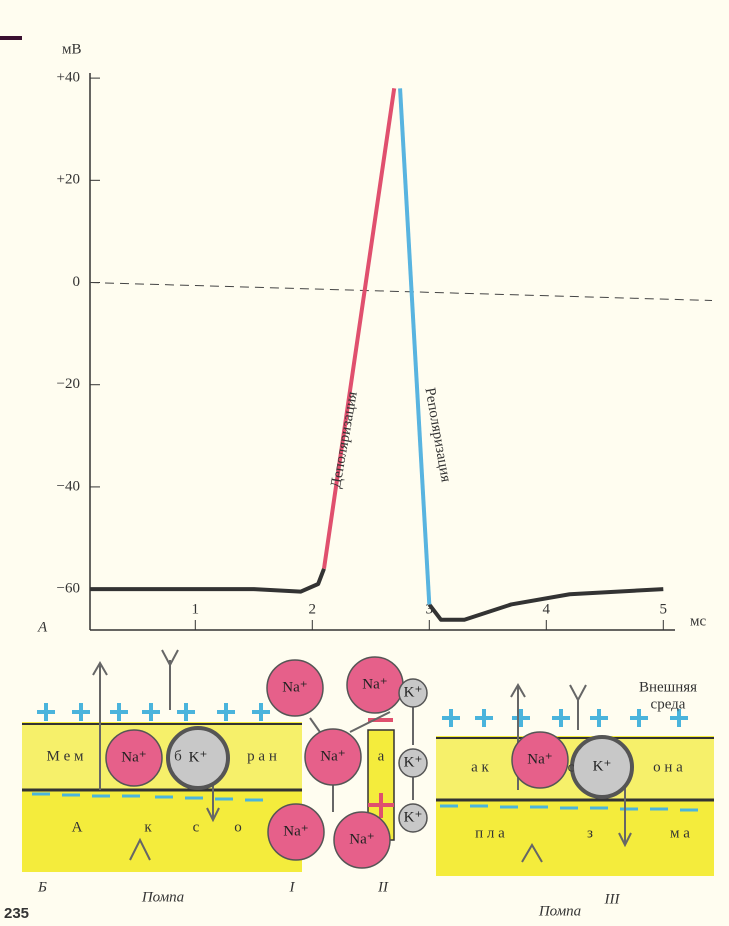 Image resolution: width=729 pixels, height=926 pixels. Describe the element at coordinates (383, 887) in the screenshot. I see `caption: II` at that location.